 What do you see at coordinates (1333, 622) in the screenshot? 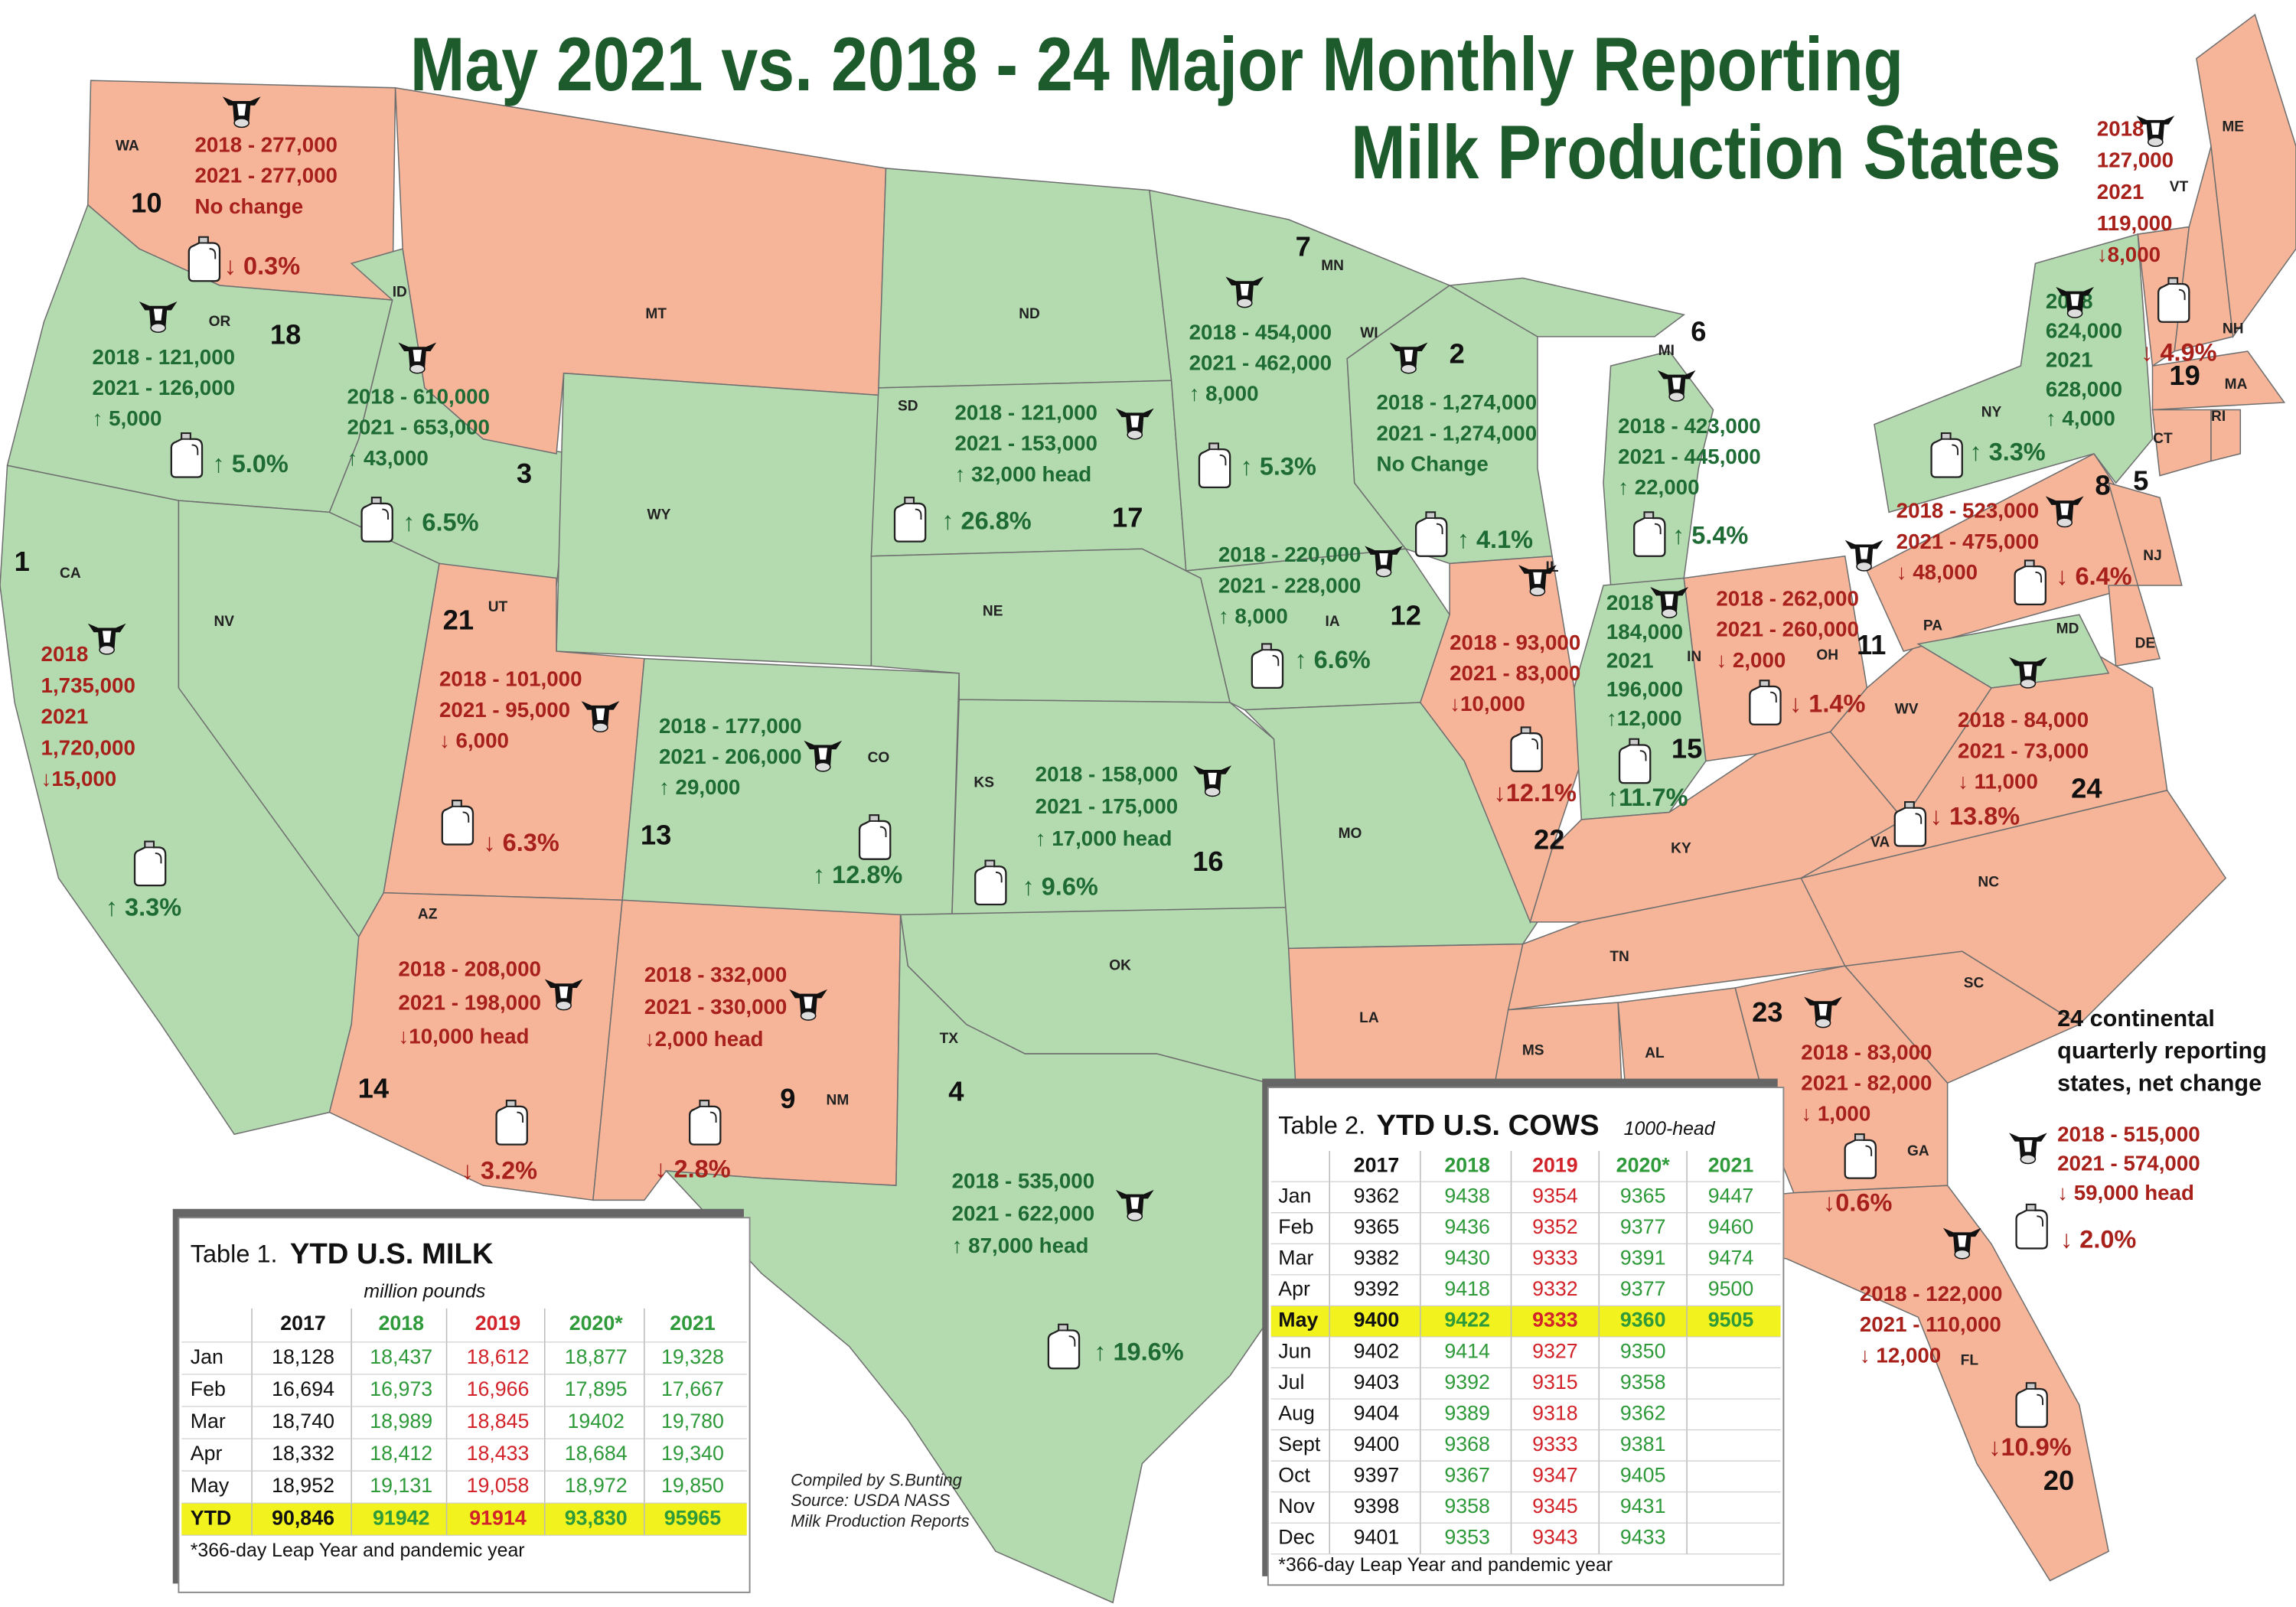
I see `state-abbr: IA` at bounding box center [1333, 622].